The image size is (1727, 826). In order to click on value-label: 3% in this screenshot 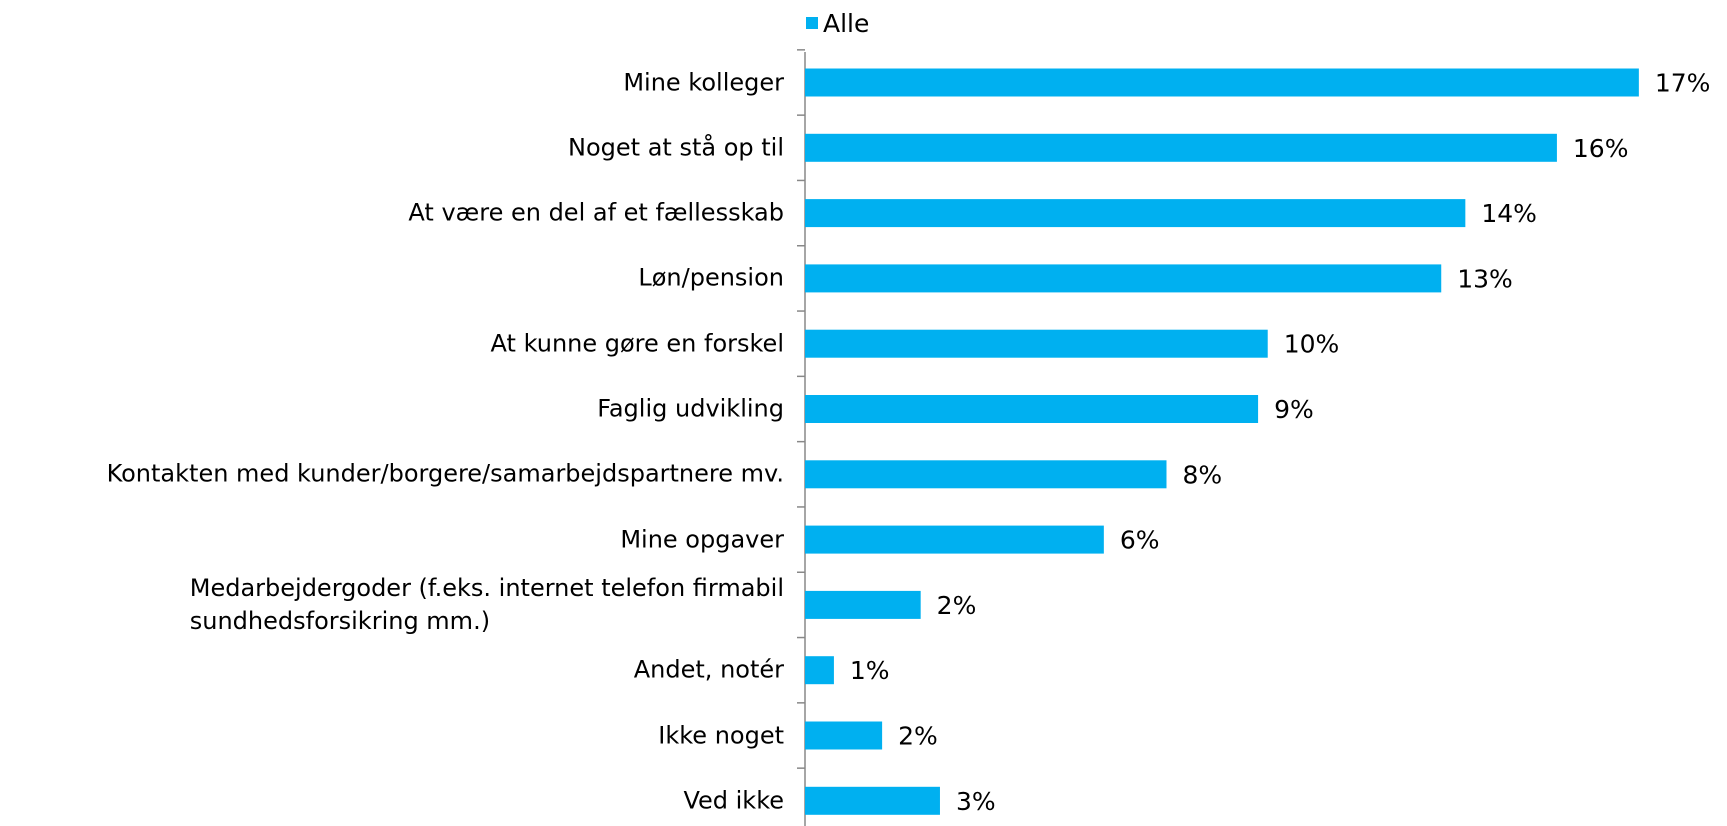, I will do `click(976, 801)`.